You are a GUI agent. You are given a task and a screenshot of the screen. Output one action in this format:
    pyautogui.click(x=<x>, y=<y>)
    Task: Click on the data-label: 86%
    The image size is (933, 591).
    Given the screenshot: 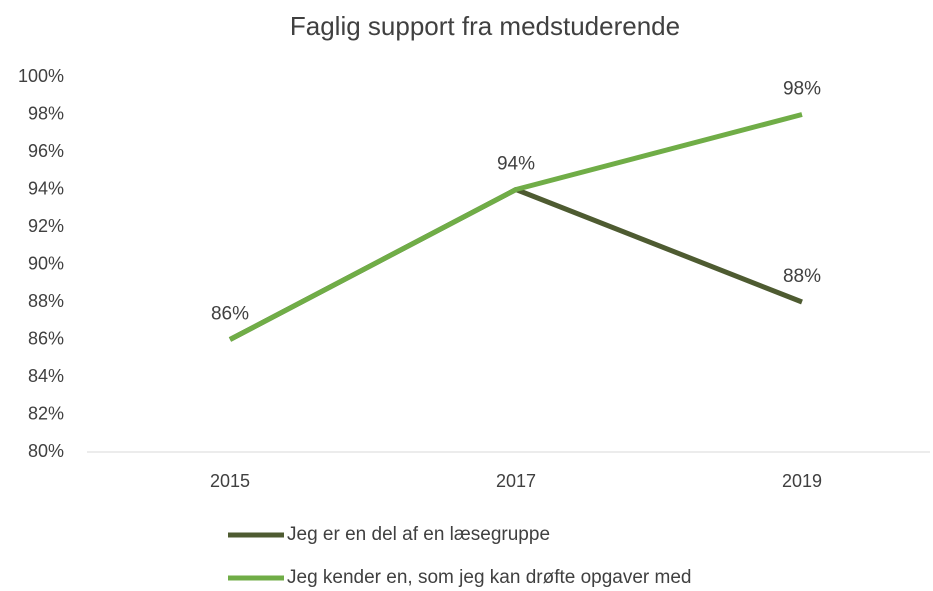 What is the action you would take?
    pyautogui.click(x=230, y=314)
    